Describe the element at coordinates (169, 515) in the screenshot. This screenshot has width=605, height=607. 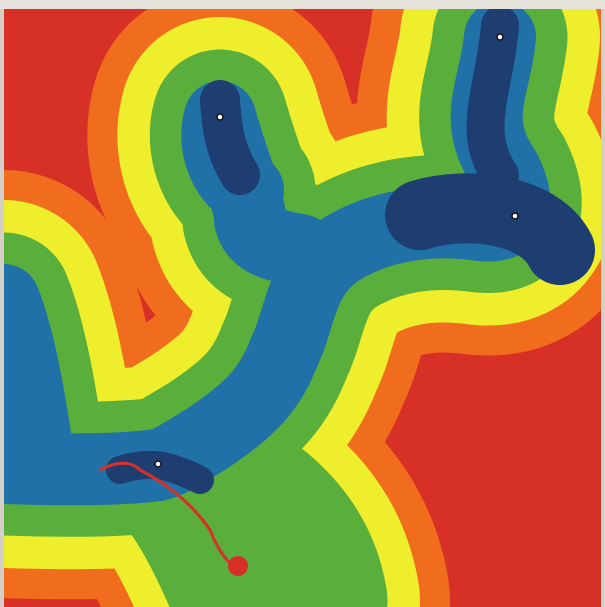
I see `route` at that location.